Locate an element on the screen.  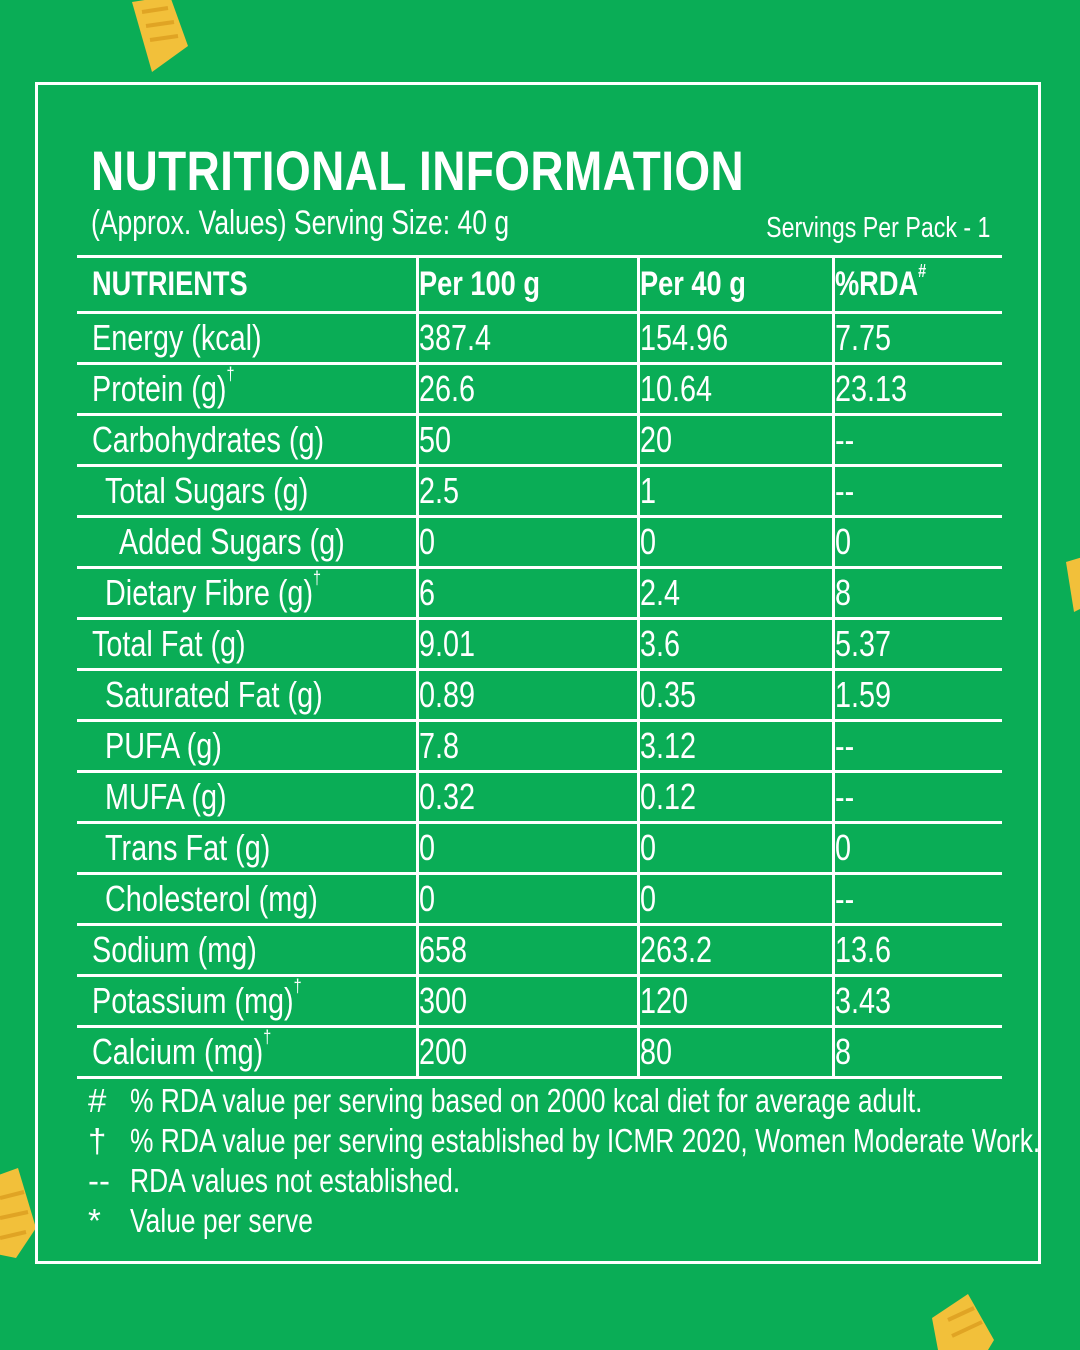
nutrient-name: Energy (kcal) is located at coordinates (247, 338).